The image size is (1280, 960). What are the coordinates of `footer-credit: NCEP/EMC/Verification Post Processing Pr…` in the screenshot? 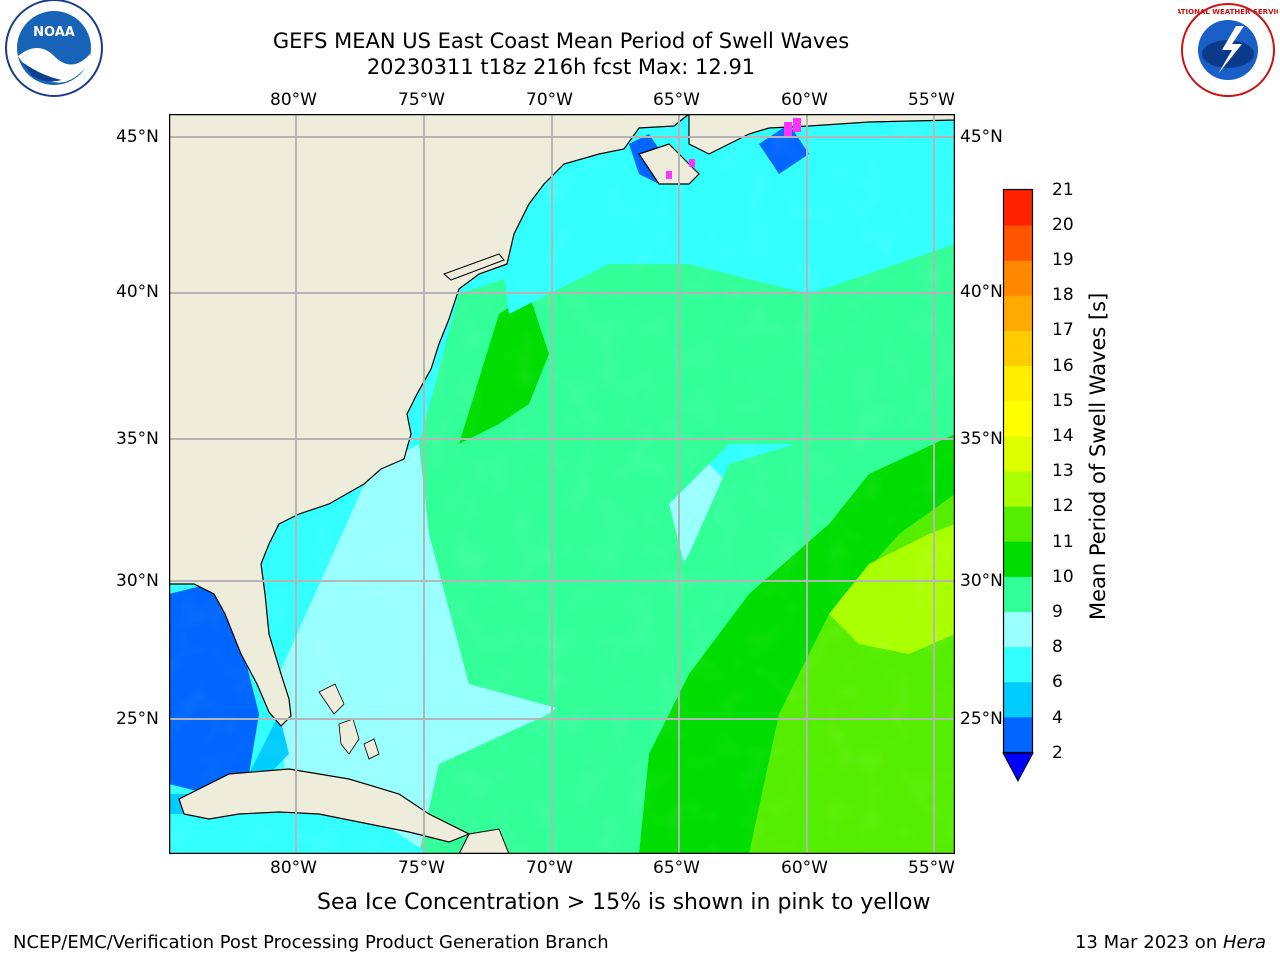 It's located at (311, 942).